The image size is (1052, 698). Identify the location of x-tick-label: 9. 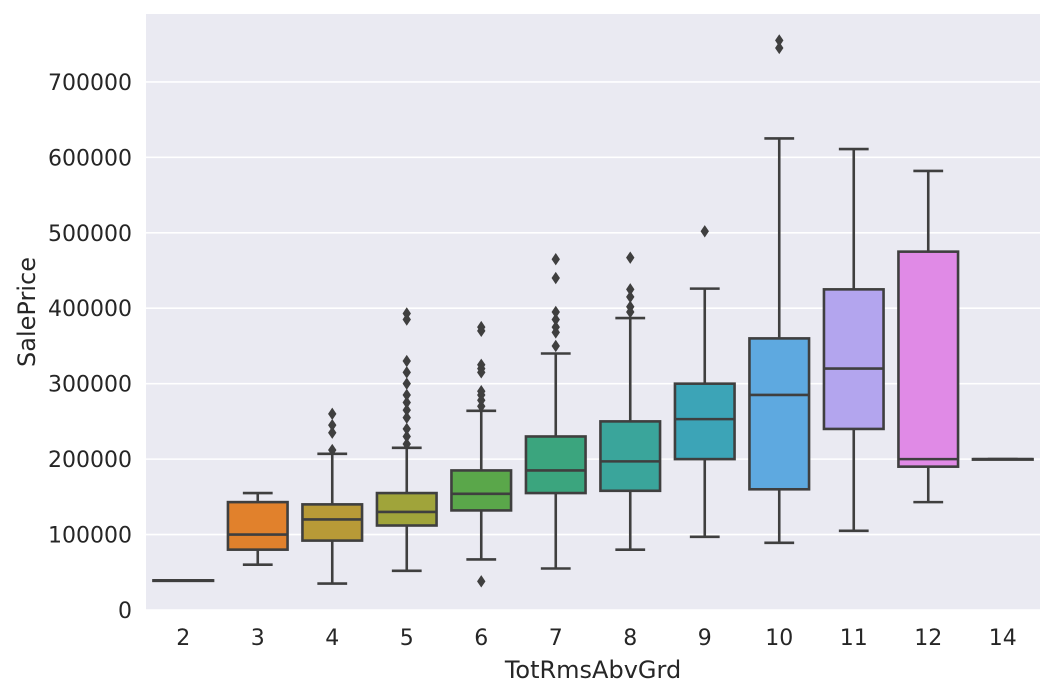
(705, 638).